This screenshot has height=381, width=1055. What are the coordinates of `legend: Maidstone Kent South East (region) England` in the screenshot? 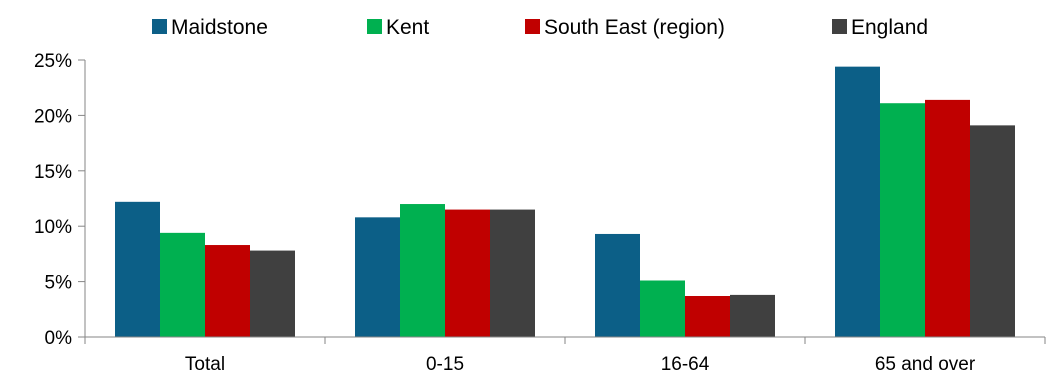 It's located at (540, 27).